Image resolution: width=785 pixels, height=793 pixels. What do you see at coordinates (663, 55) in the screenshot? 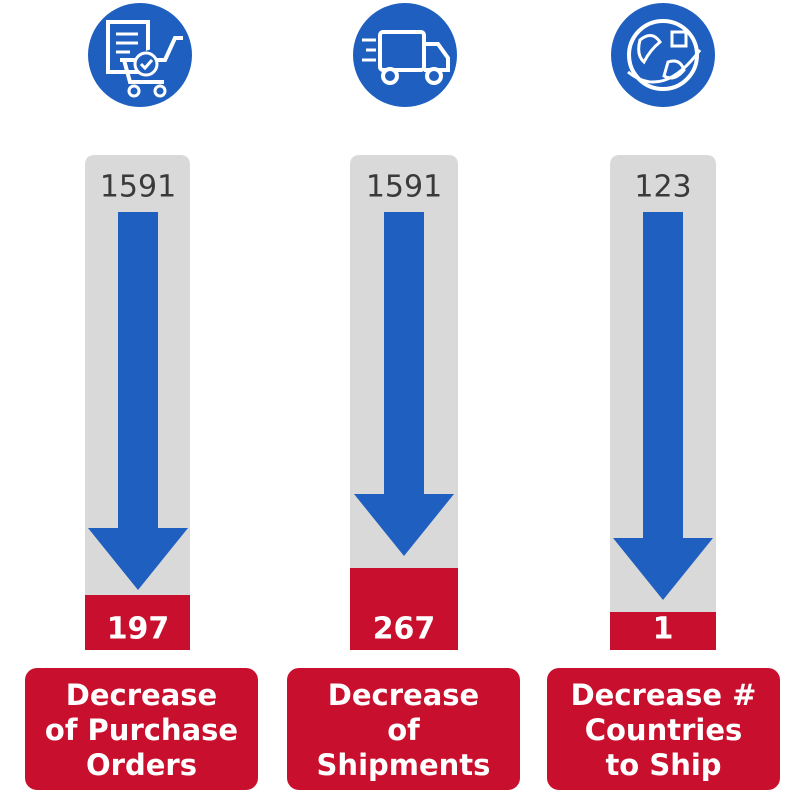
I see `icon-globe` at bounding box center [663, 55].